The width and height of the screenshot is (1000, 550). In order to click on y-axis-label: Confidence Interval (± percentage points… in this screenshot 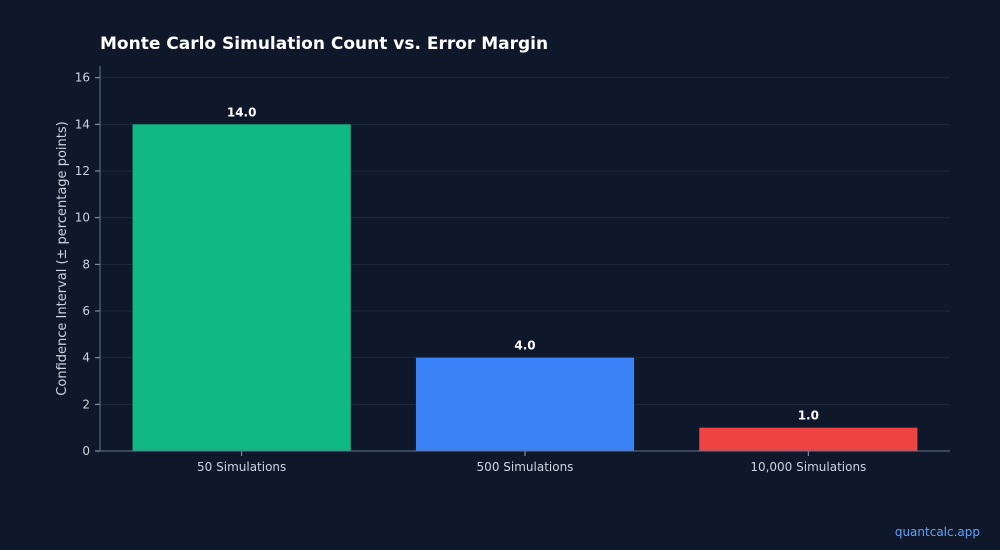, I will do `click(62, 258)`.